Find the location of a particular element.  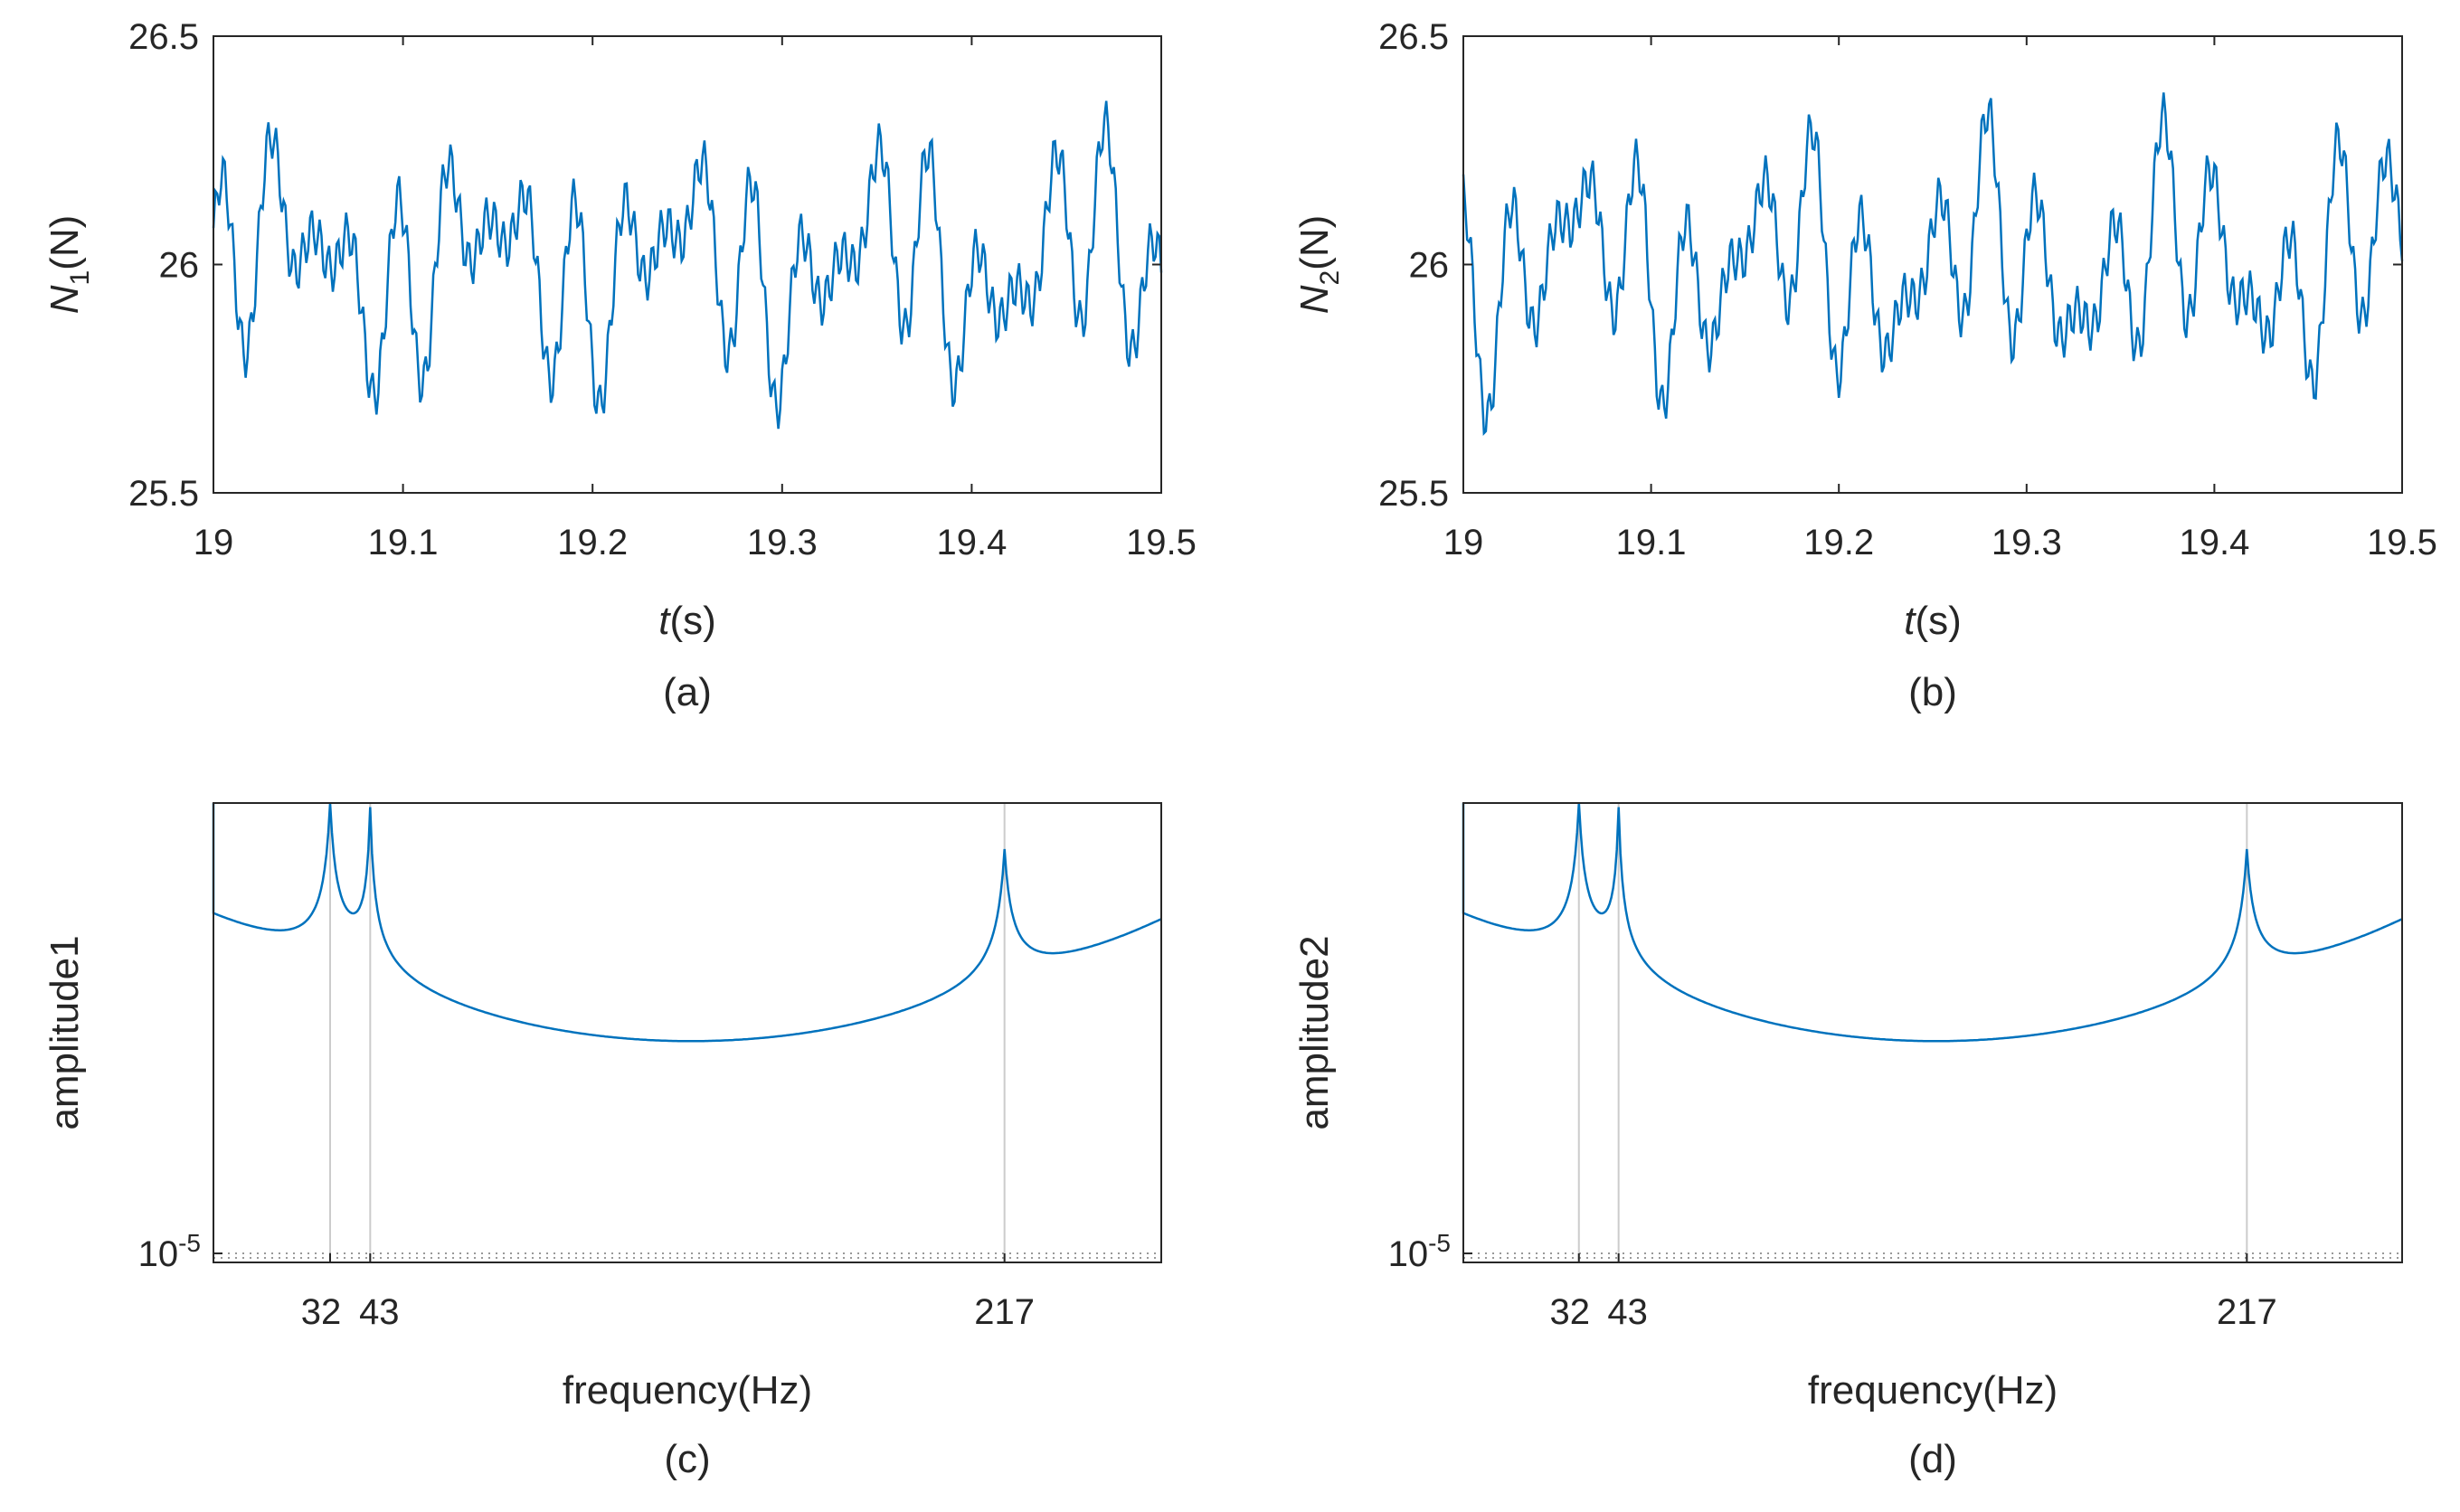

y-axis-label: N1(N) is located at coordinates (69, 265).